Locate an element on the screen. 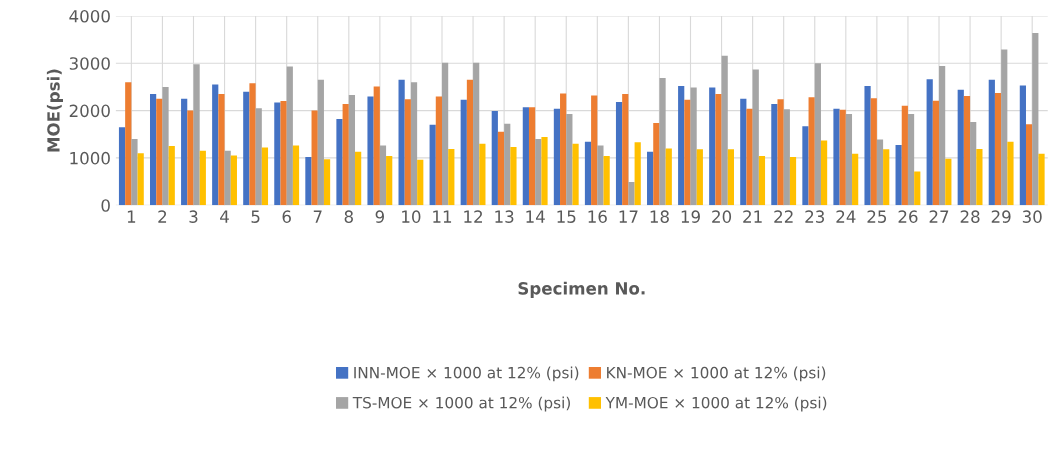 This screenshot has width=1053, height=456. x-tick-label: 19 is located at coordinates (690, 216).